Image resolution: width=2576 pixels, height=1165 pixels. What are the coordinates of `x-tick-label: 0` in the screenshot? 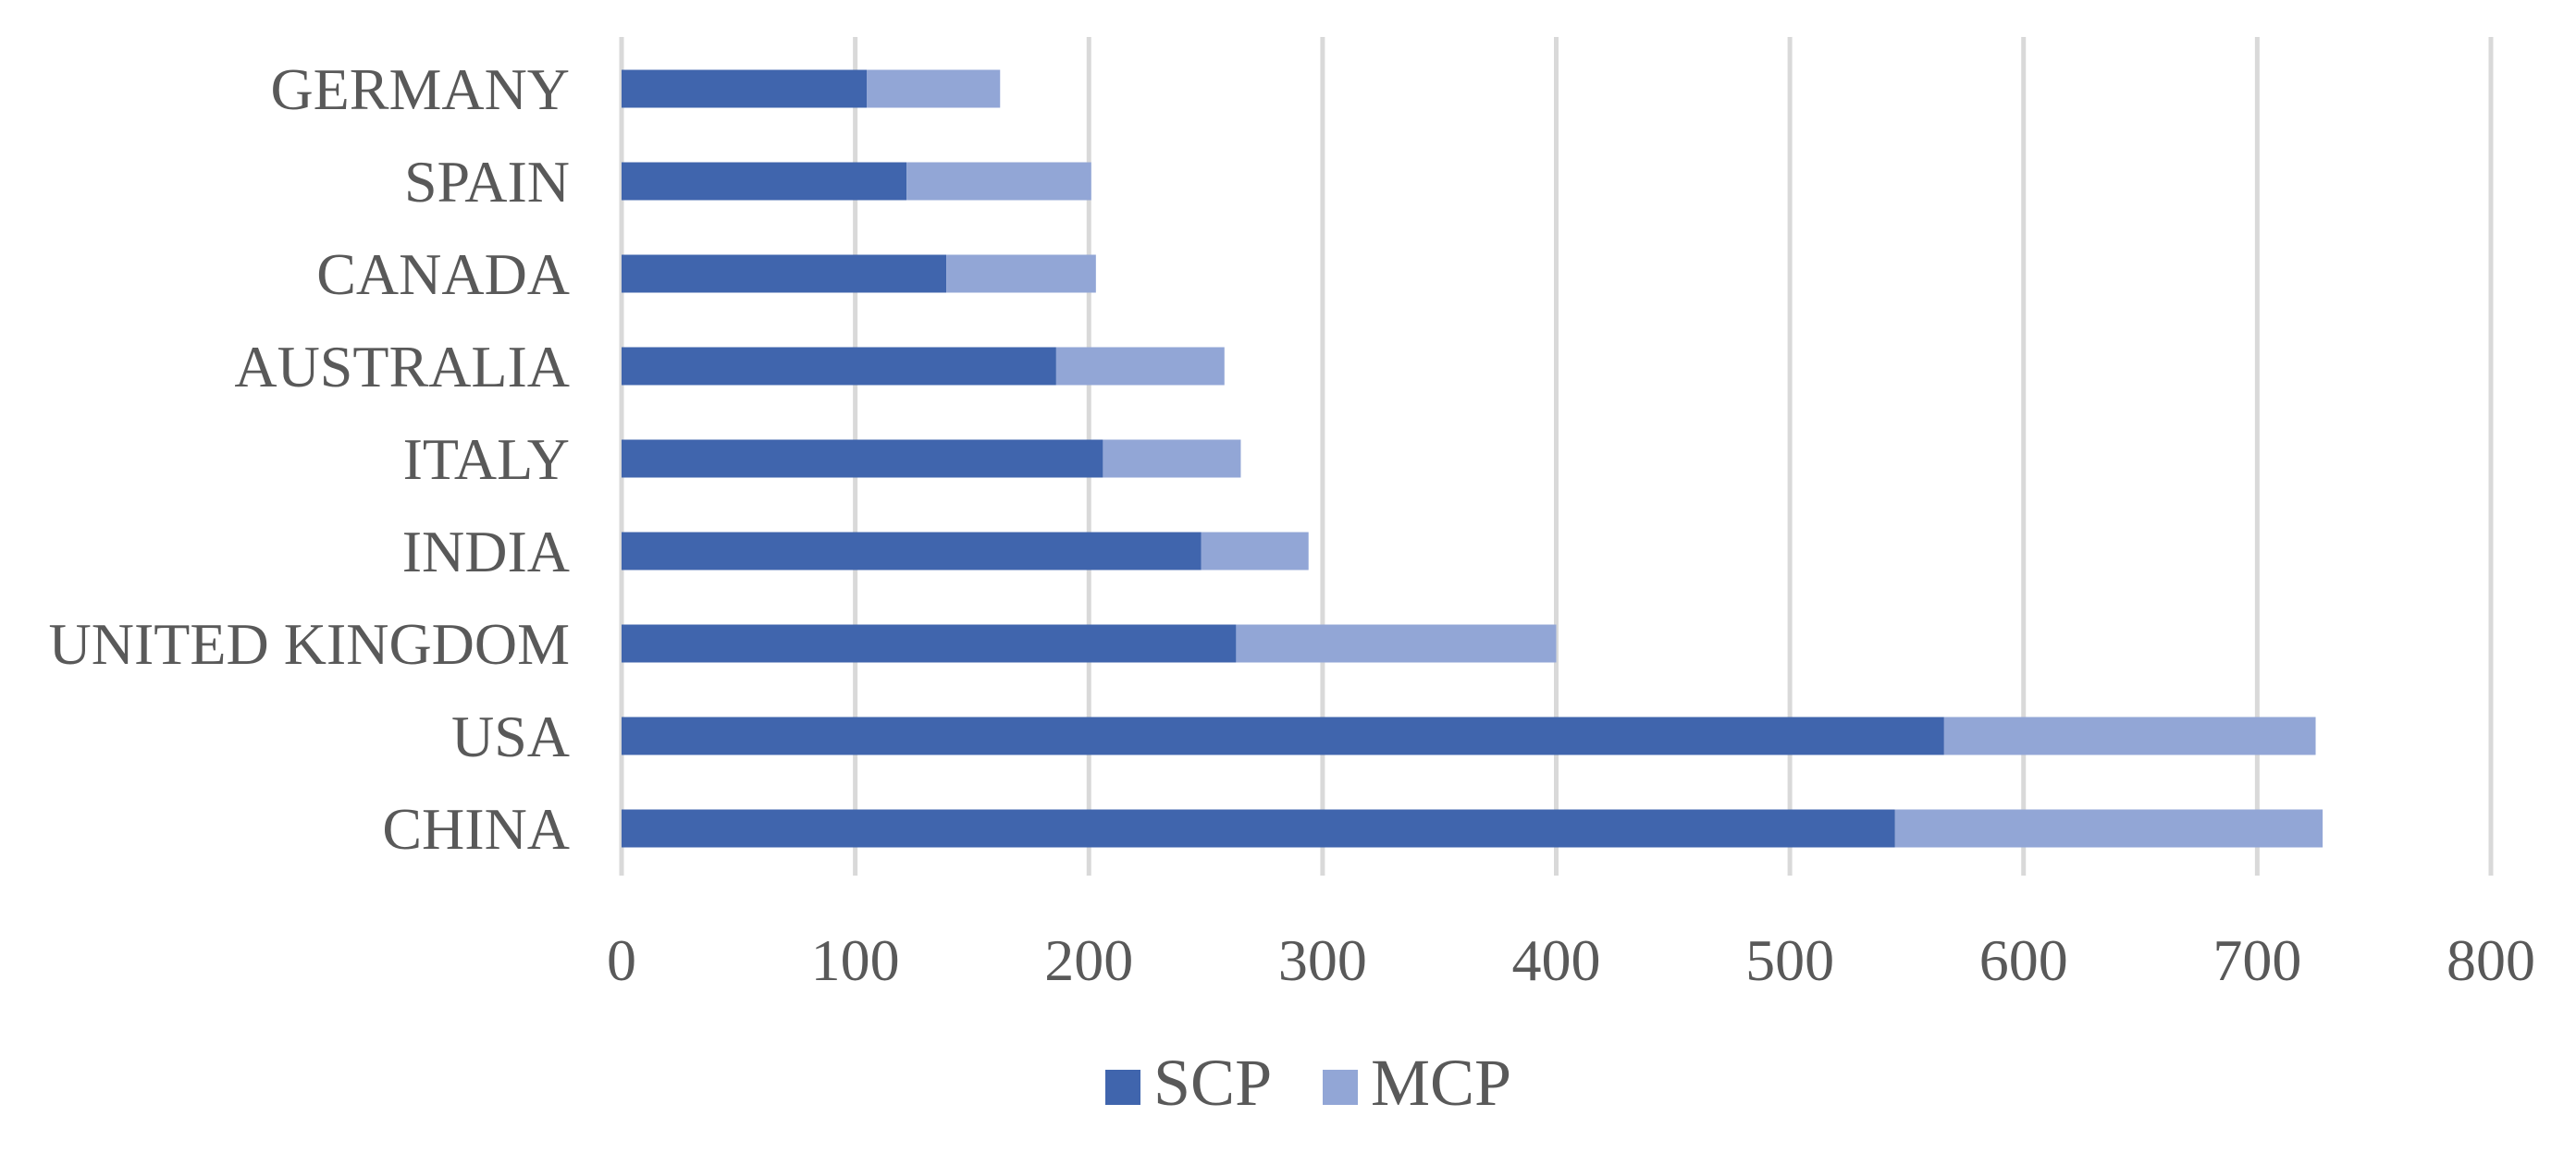 It's located at (621, 960).